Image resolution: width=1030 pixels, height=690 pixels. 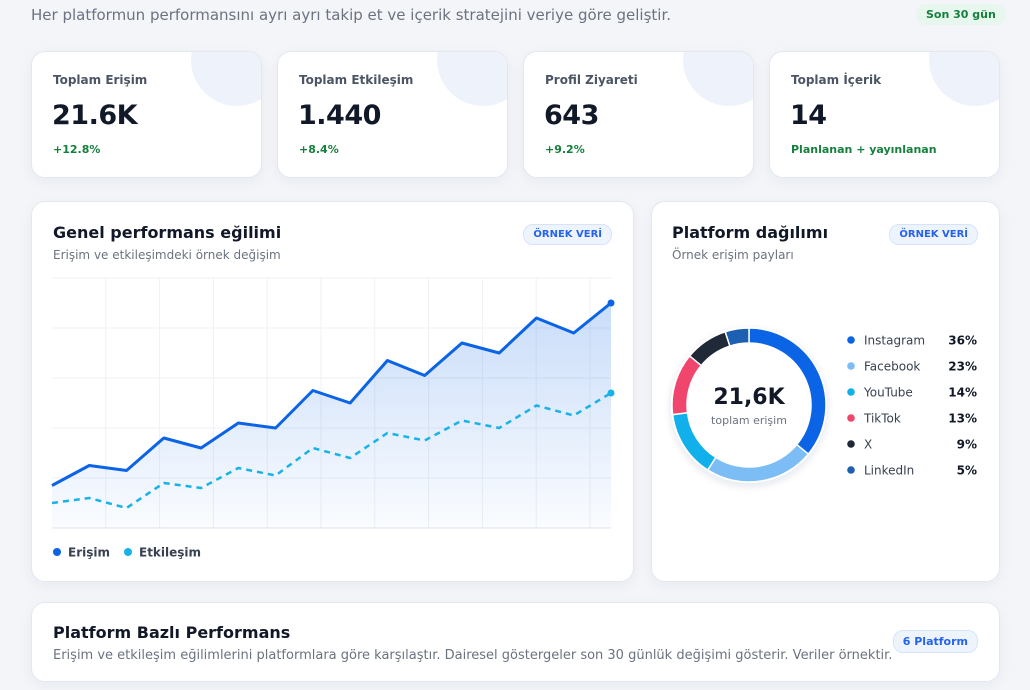 I want to click on kpi-delta: +8.4%, so click(x=319, y=149).